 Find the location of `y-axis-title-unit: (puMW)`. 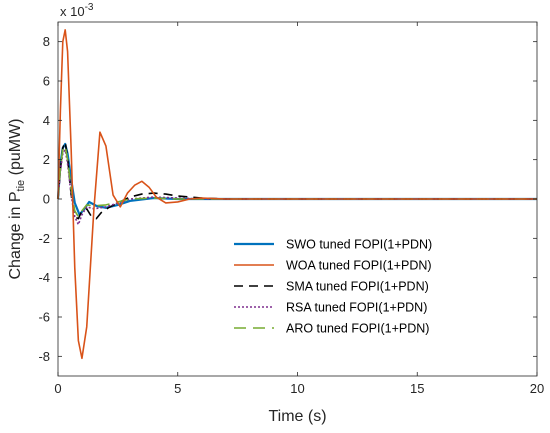

y-axis-title-unit: (puMW) is located at coordinates (15, 148).